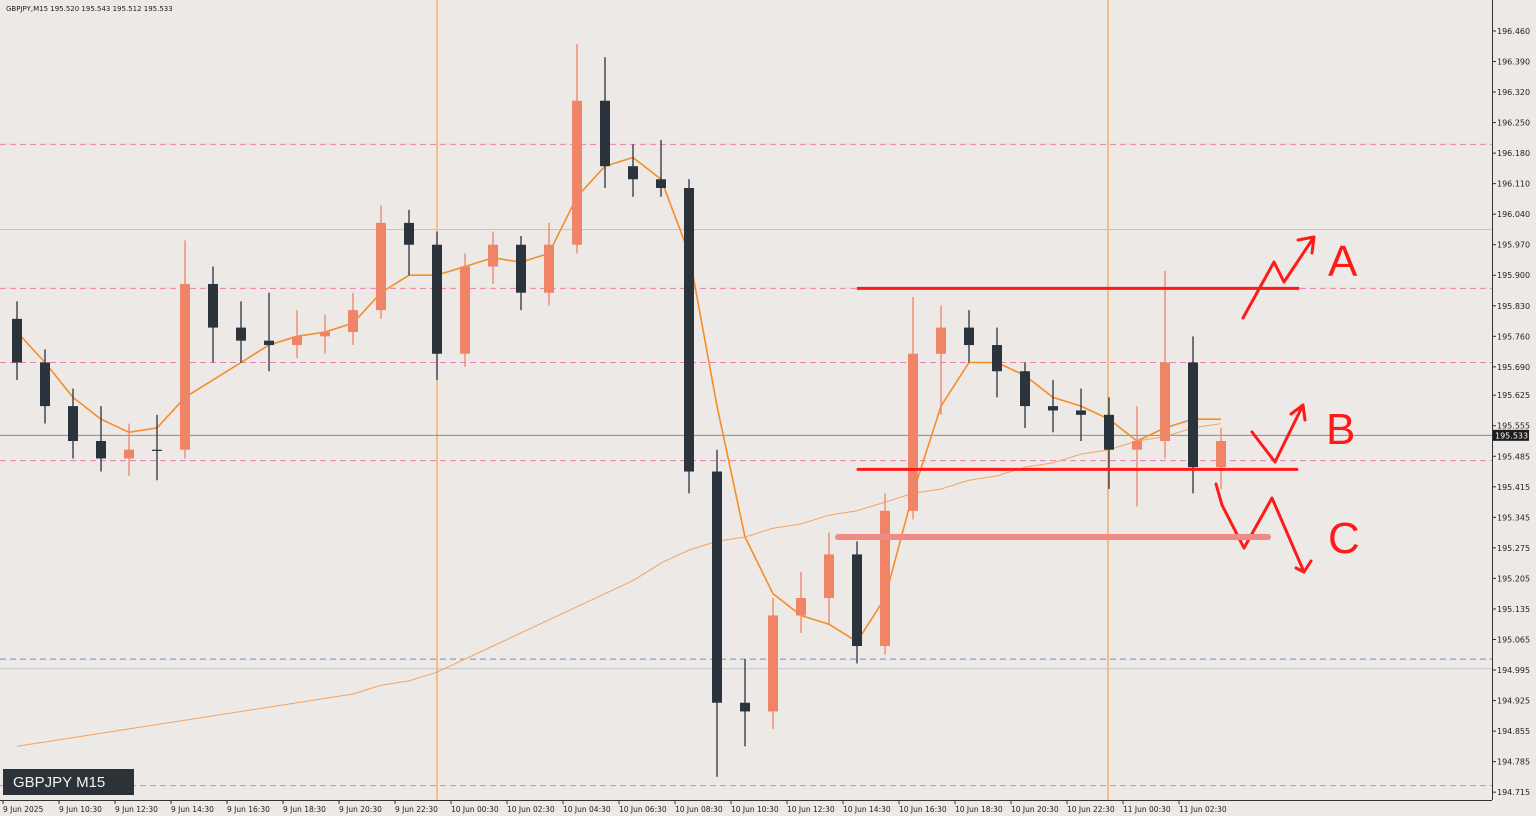 The image size is (1536, 816). What do you see at coordinates (1513, 184) in the screenshot?
I see `y-tick-label: 196.110` at bounding box center [1513, 184].